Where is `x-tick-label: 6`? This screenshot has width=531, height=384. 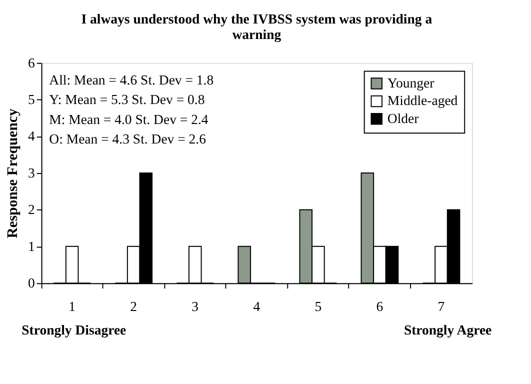
x-tick-label: 6 is located at coordinates (380, 306).